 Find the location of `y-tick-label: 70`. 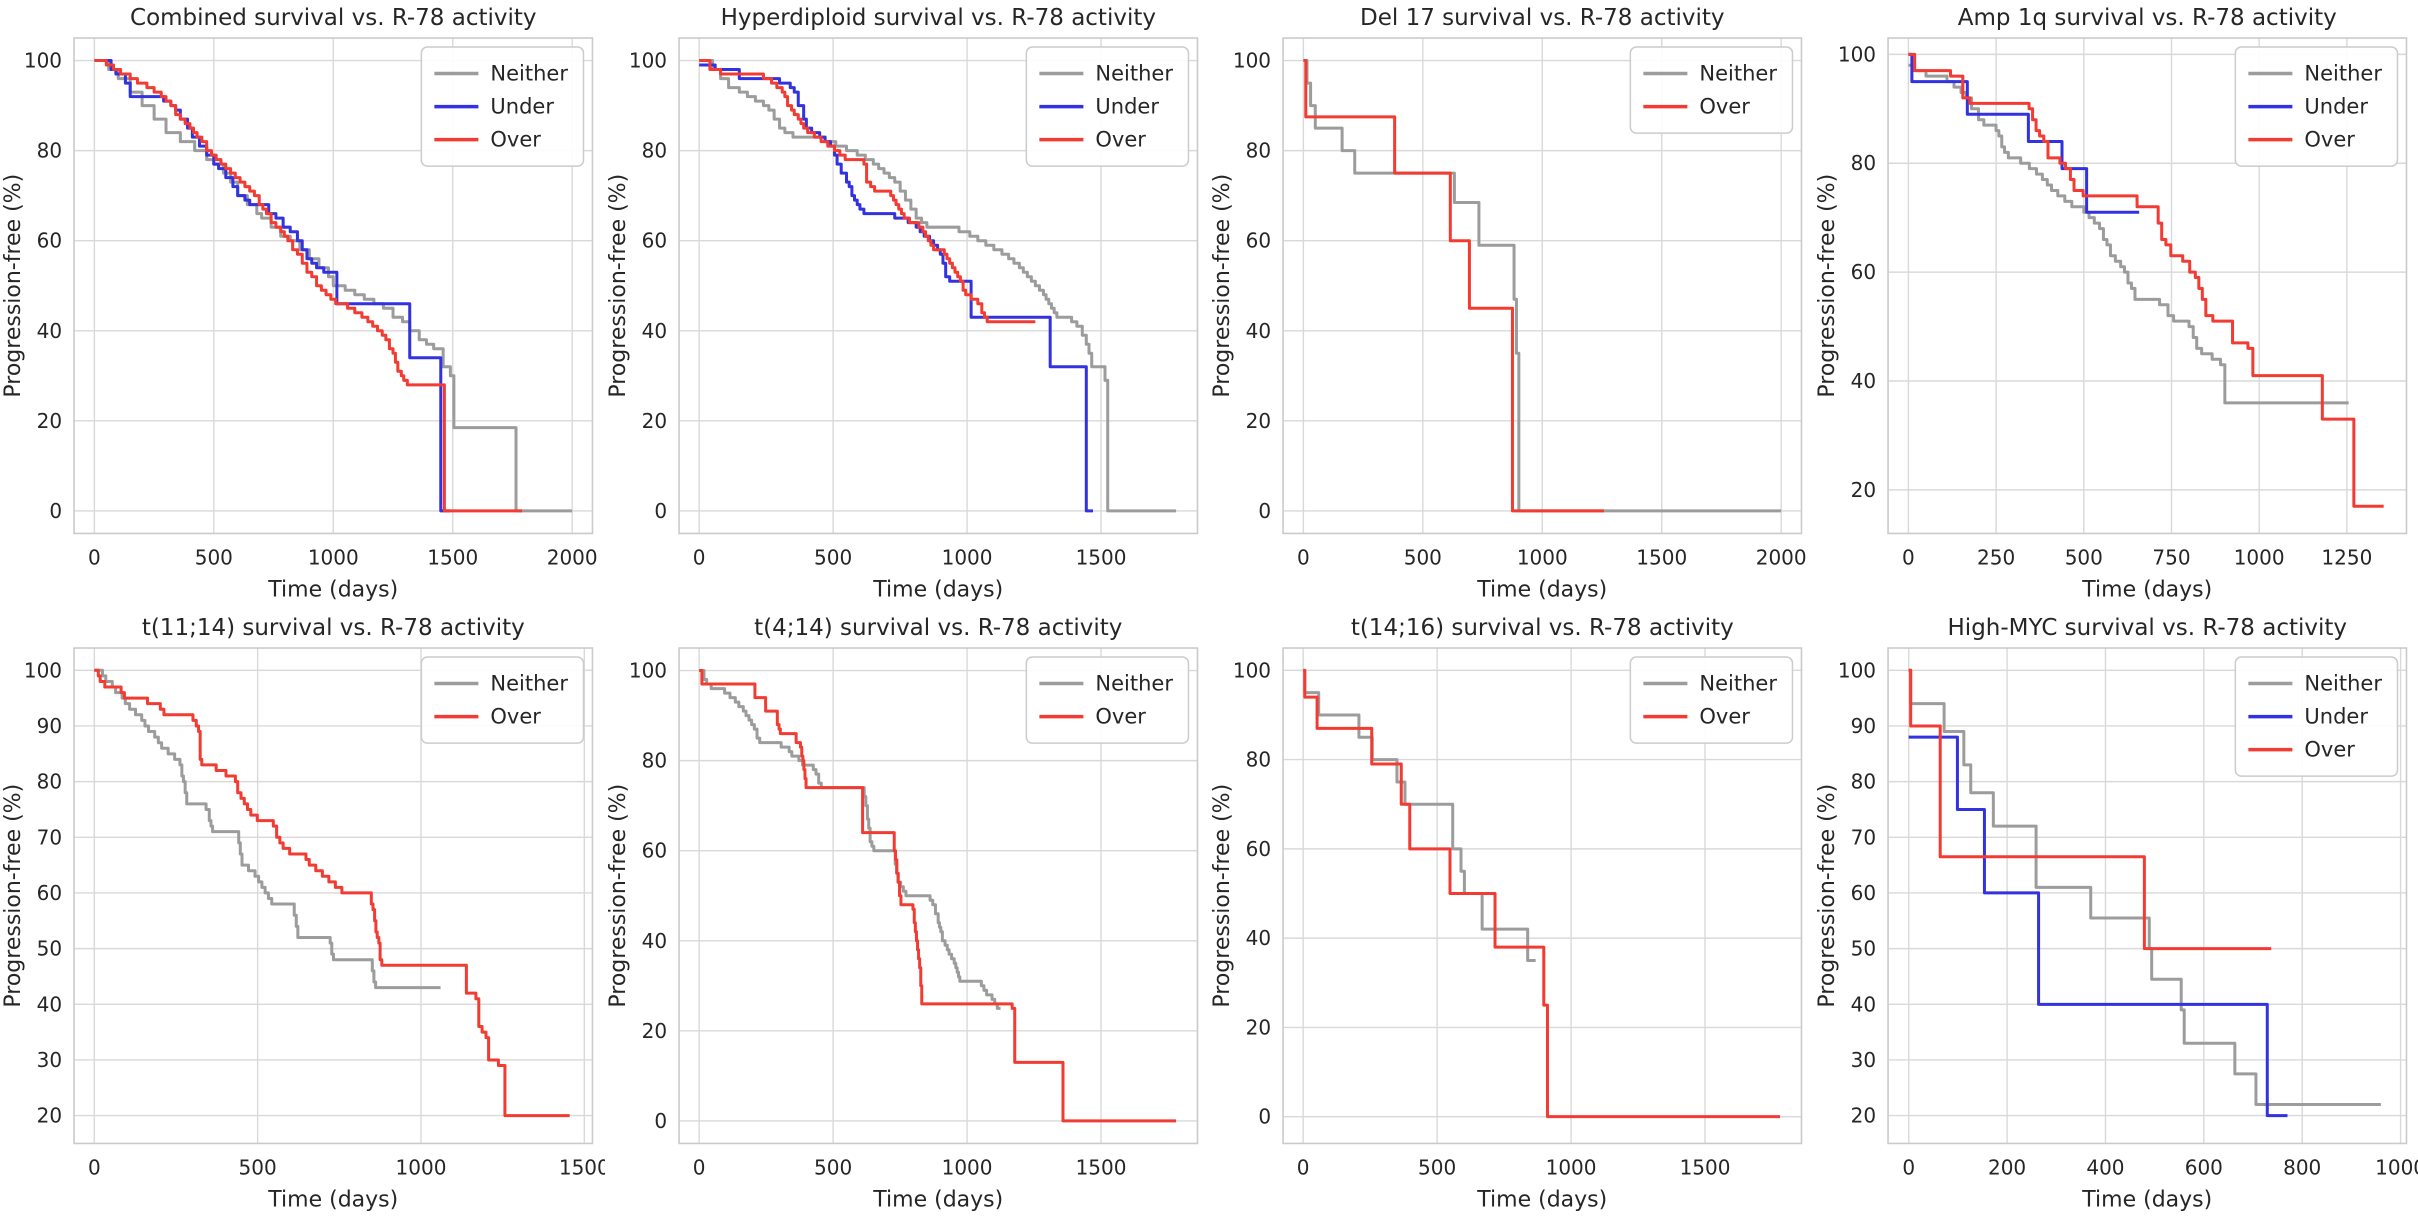

y-tick-label: 70 is located at coordinates (1862, 837).